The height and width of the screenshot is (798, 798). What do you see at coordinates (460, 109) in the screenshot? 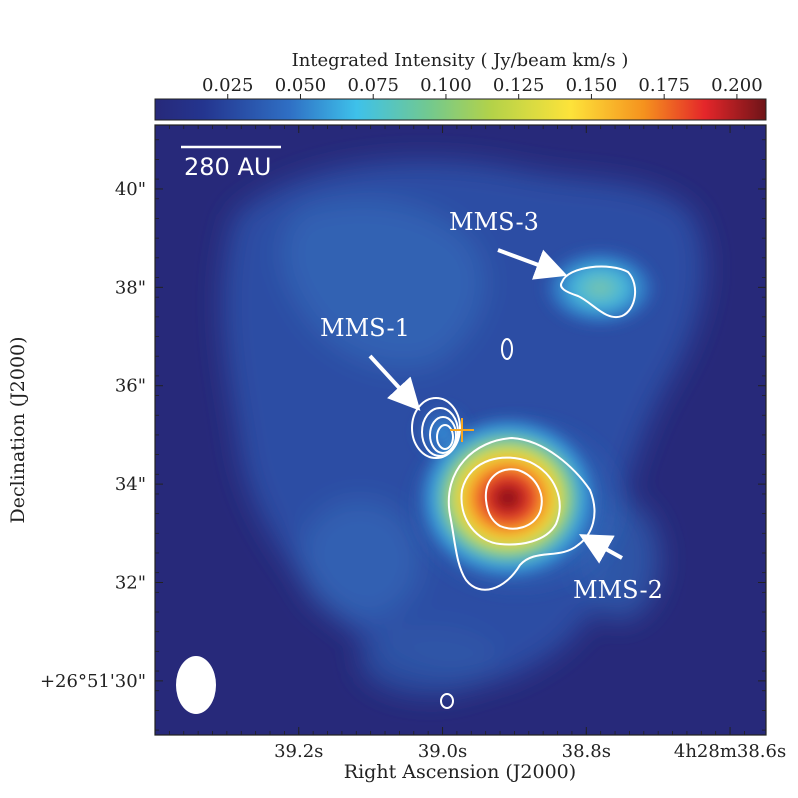
I see `colorbar-gradient` at bounding box center [460, 109].